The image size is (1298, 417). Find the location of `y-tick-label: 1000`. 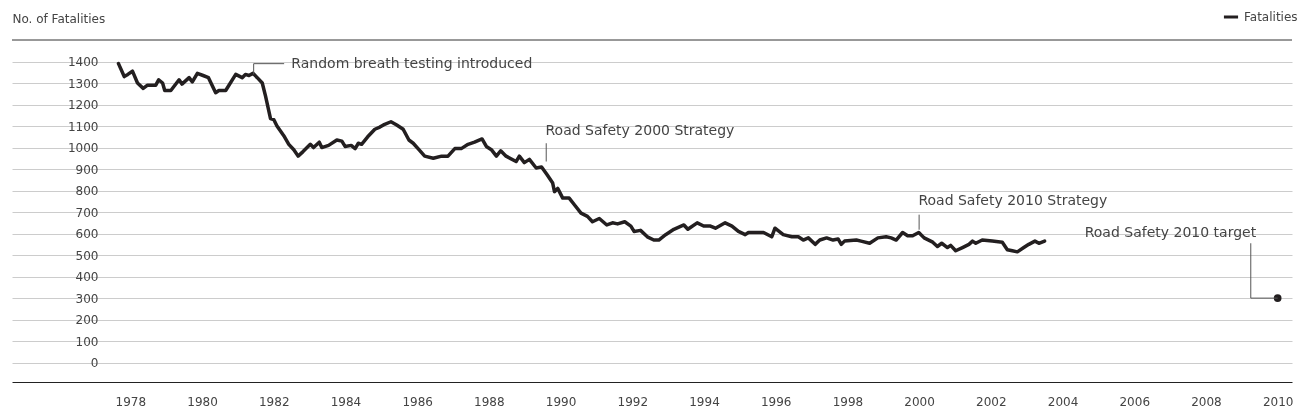

y-tick-label: 1000 is located at coordinates (83, 148).